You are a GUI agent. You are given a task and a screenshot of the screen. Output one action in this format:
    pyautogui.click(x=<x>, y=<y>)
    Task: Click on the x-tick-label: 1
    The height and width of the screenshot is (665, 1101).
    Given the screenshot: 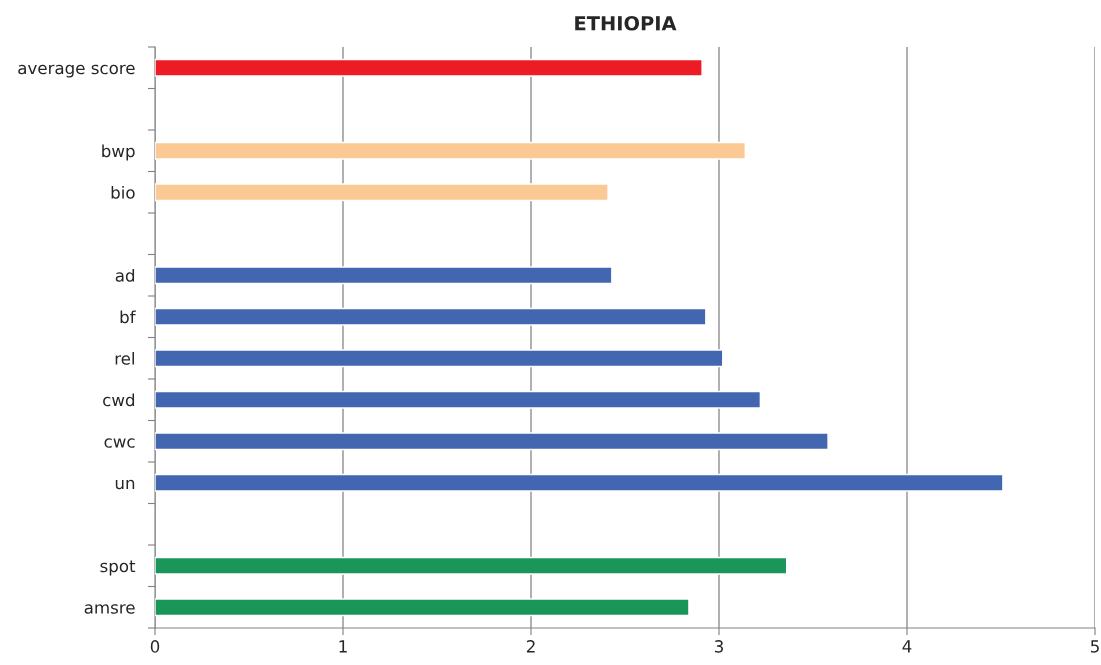 What is the action you would take?
    pyautogui.click(x=343, y=646)
    